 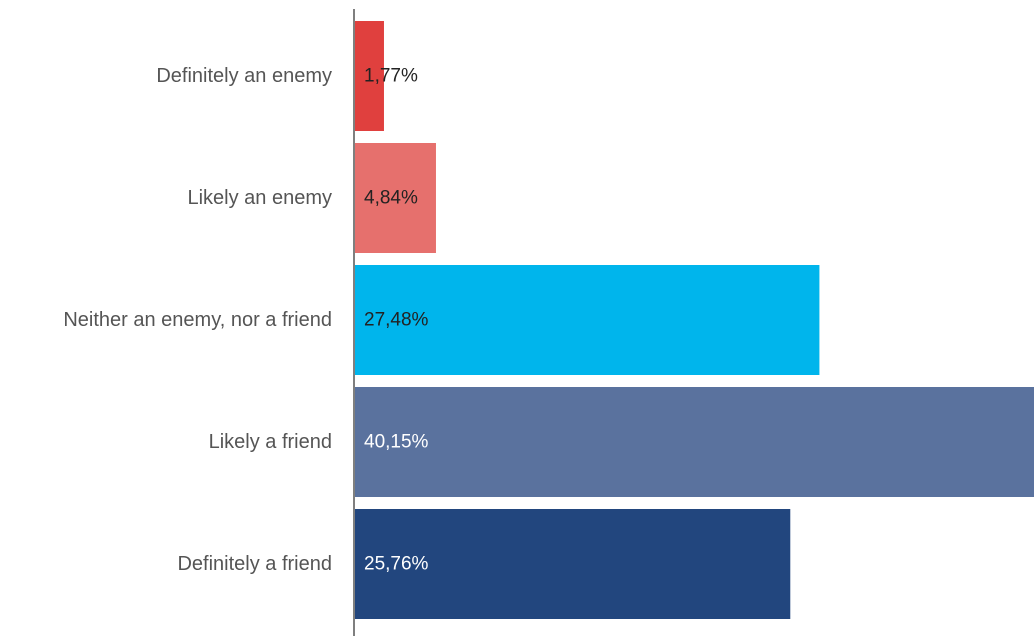 What do you see at coordinates (270, 442) in the screenshot?
I see `category-label: Likely a friend` at bounding box center [270, 442].